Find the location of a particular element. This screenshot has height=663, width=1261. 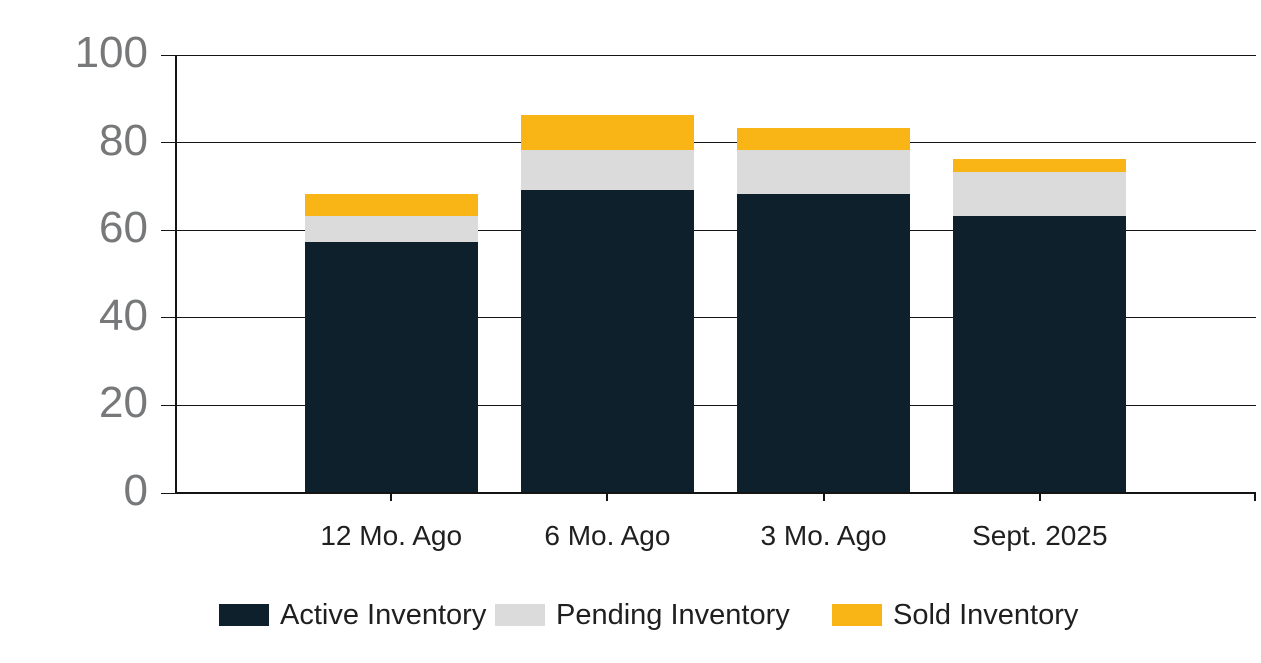

x-tick-12-mo-ago is located at coordinates (391, 496).